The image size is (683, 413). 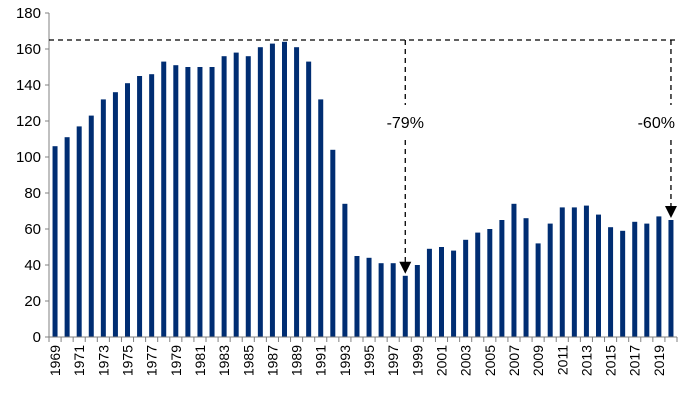 What do you see at coordinates (345, 270) in the screenshot?
I see `bar-1993` at bounding box center [345, 270].